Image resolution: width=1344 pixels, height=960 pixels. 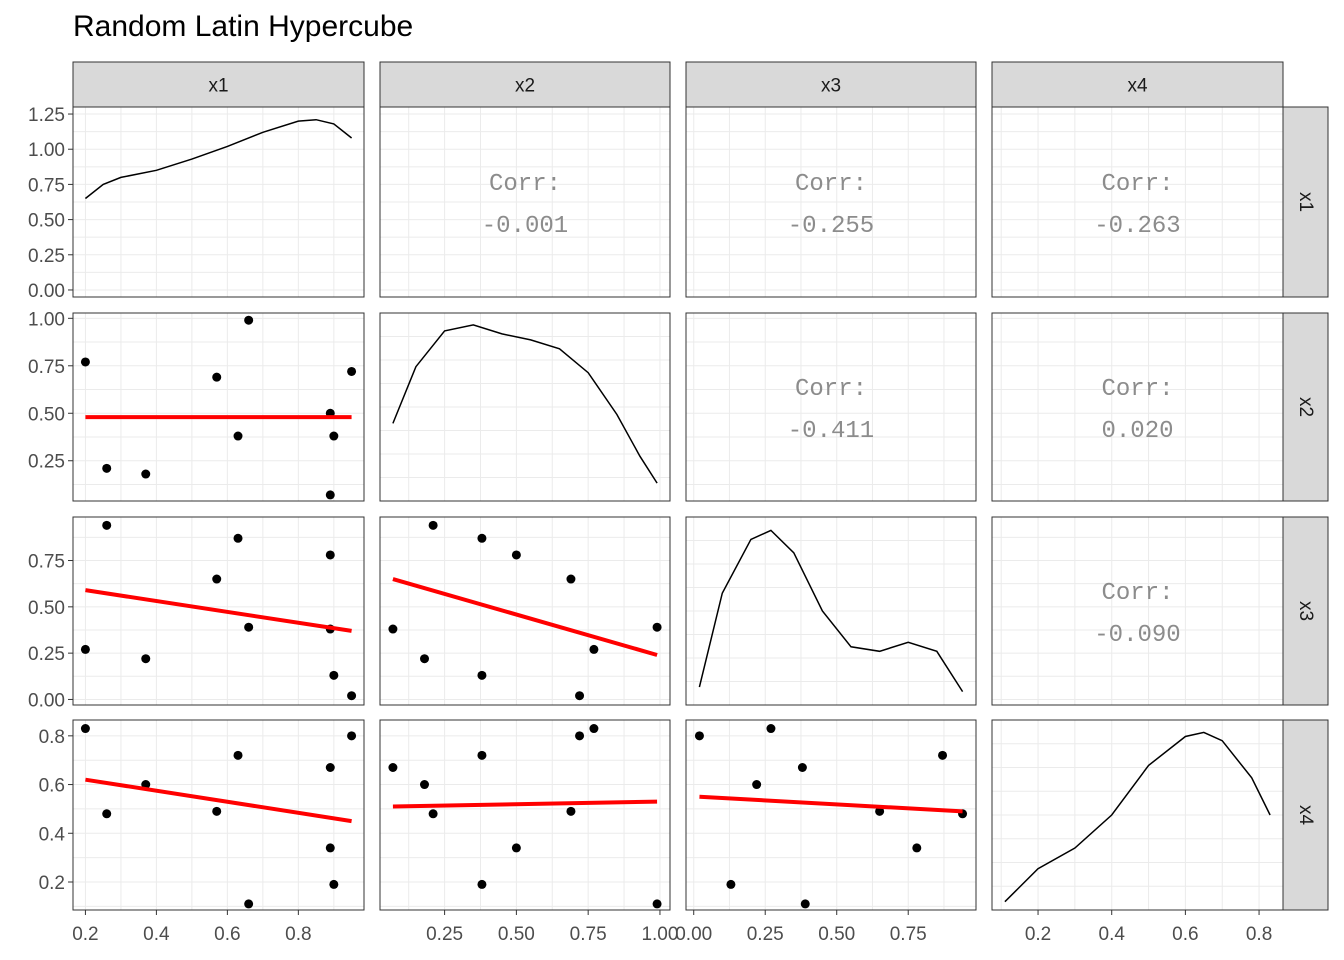 I want to click on panel-x2-x2, so click(x=525, y=407).